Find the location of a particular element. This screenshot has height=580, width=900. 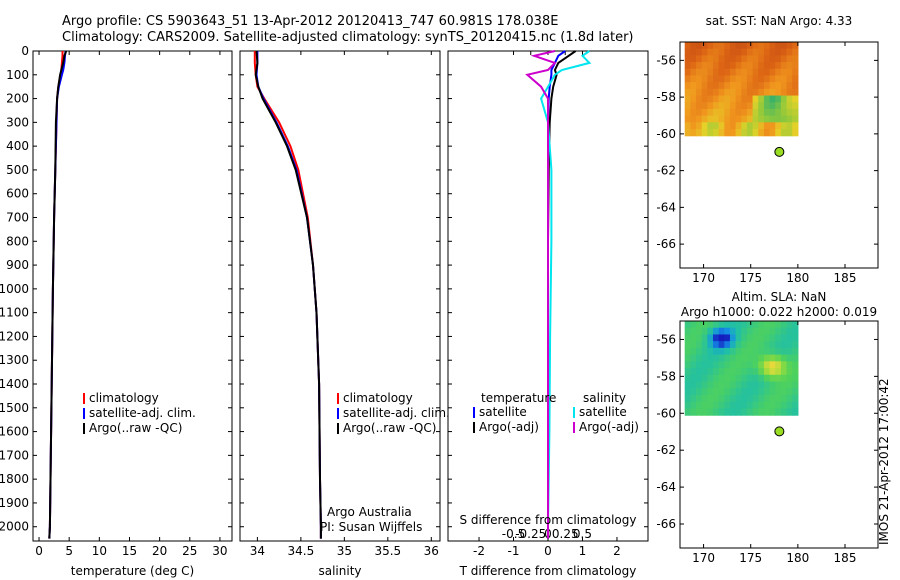

difference-legend-item-label: satellite is located at coordinates (503, 412).